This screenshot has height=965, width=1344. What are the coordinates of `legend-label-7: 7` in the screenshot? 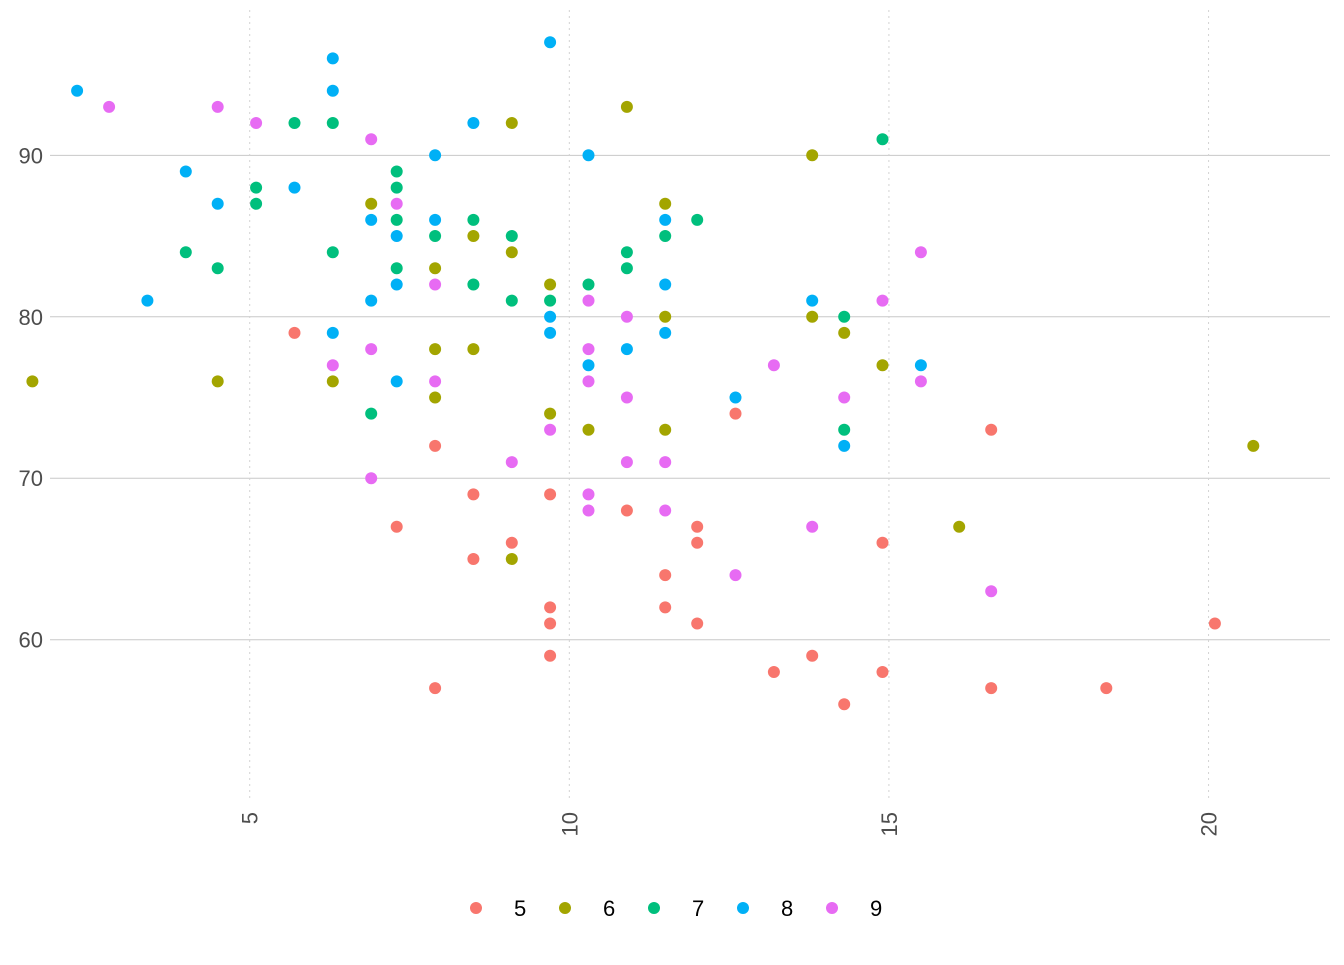 It's located at (698, 908).